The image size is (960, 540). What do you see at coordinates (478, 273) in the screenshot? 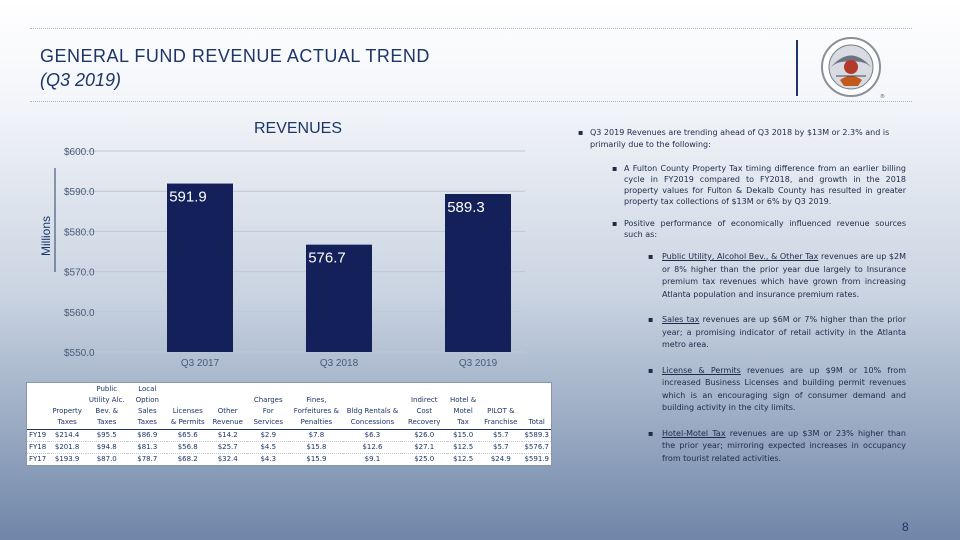
I see `bar-q3-2019` at bounding box center [478, 273].